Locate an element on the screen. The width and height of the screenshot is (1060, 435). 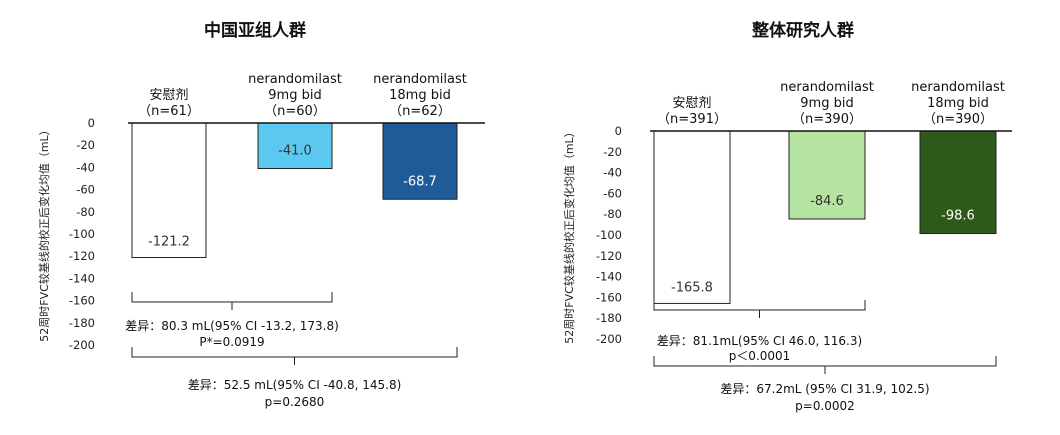
overall-bar-value-label: -98.6 is located at coordinates (958, 216).